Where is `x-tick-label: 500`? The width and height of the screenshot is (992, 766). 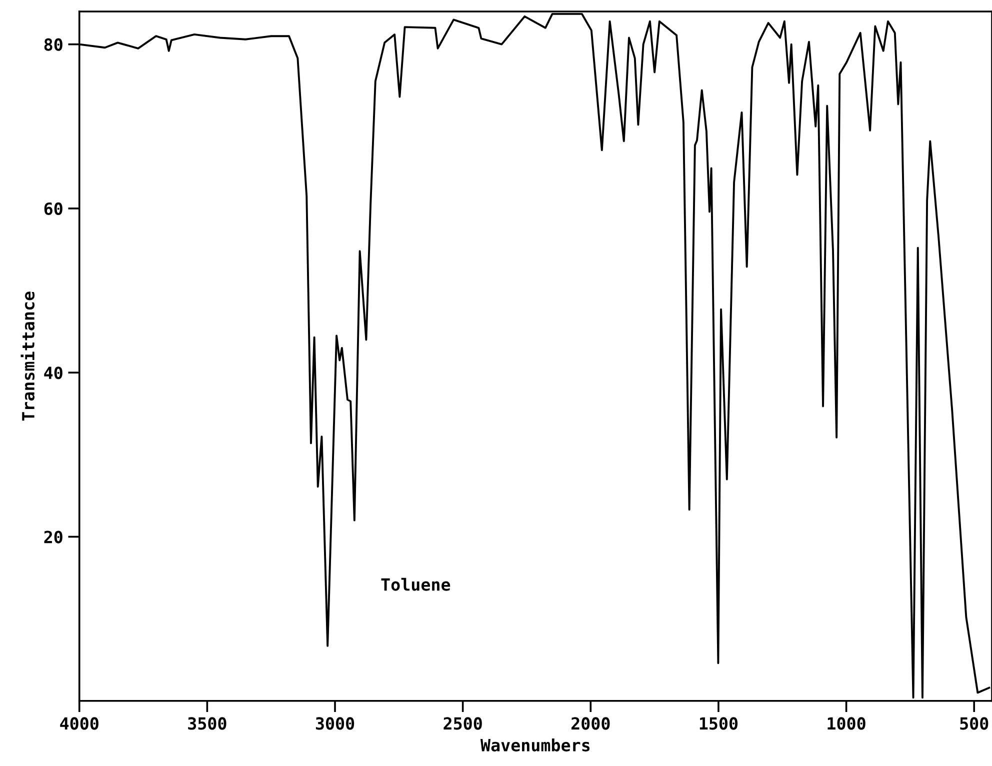 x-tick-label: 500 is located at coordinates (974, 723).